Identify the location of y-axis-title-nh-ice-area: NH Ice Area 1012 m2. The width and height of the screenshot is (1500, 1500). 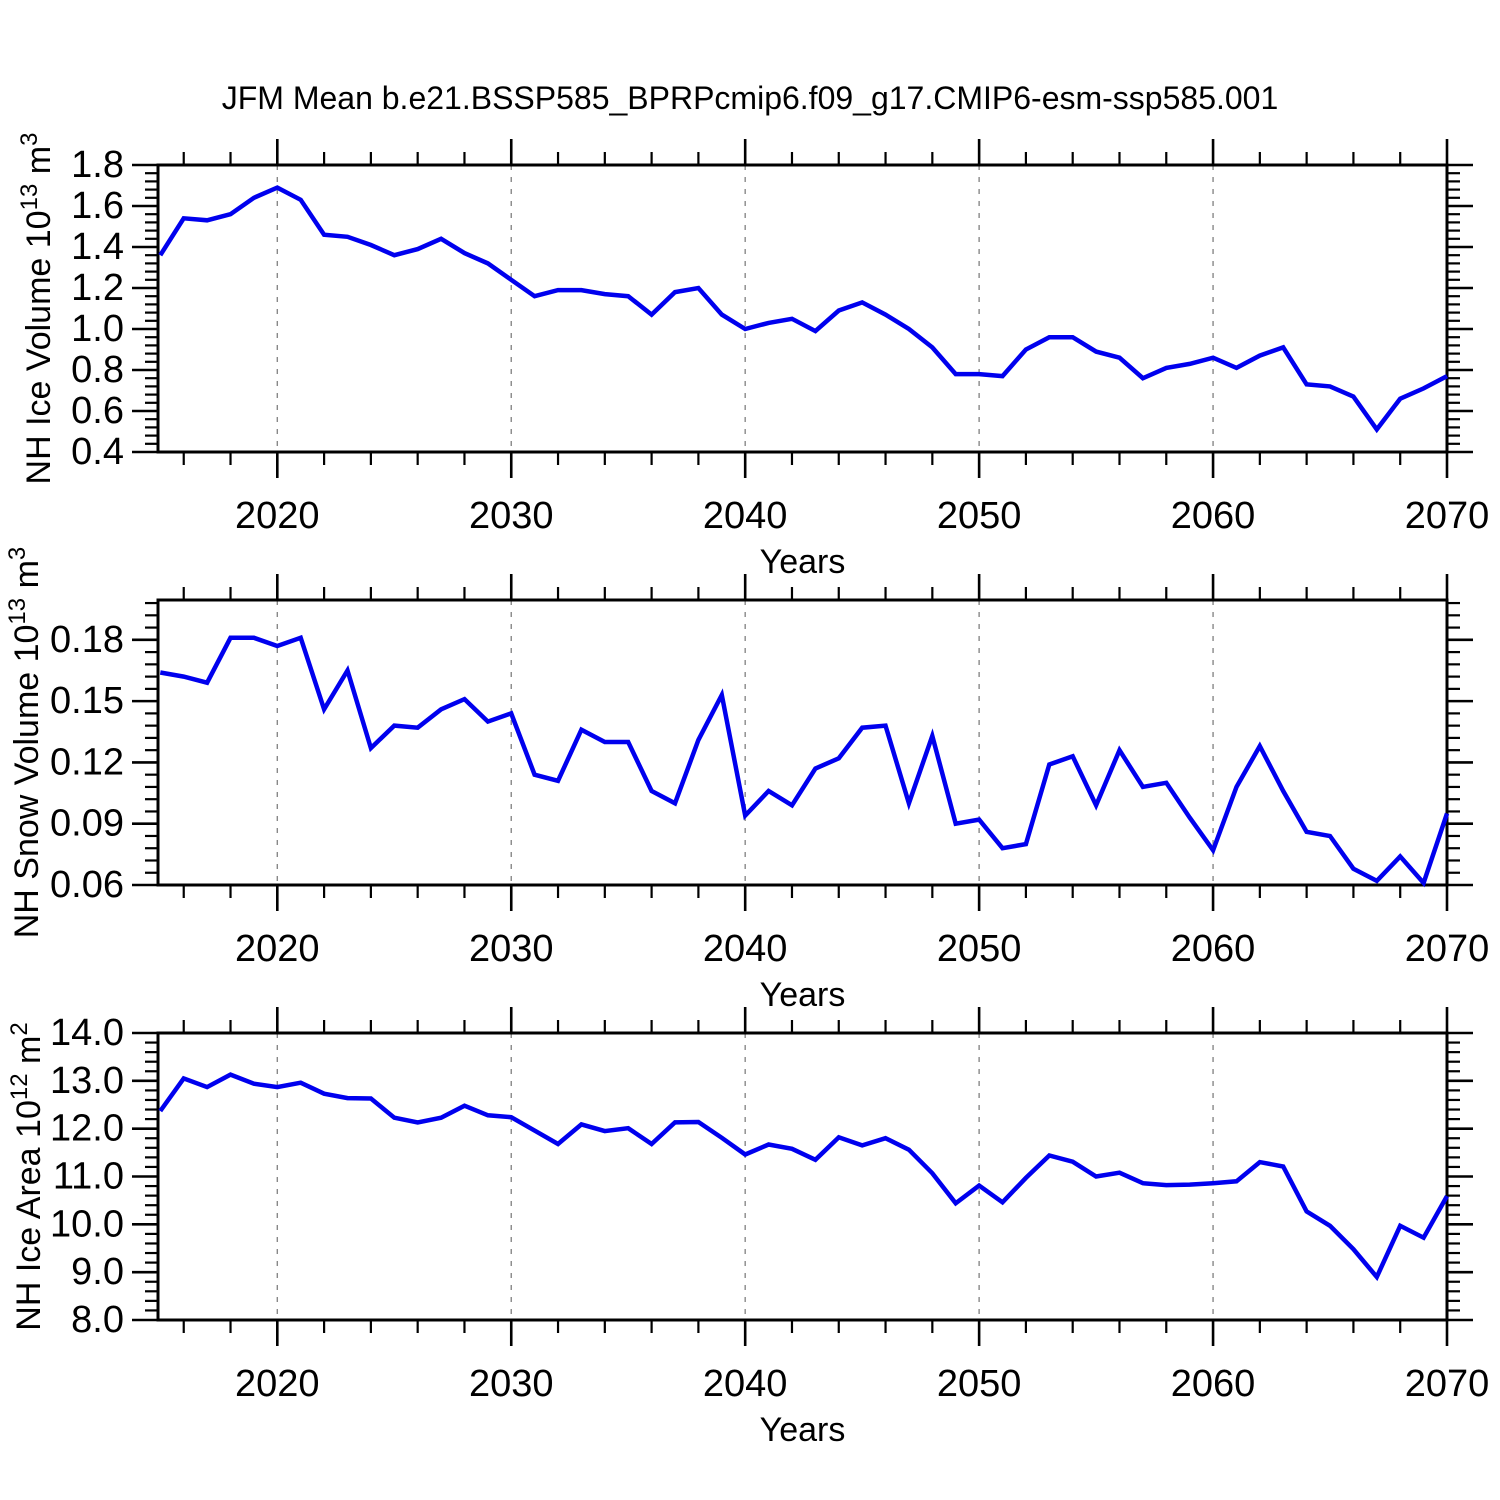
(27, 1176).